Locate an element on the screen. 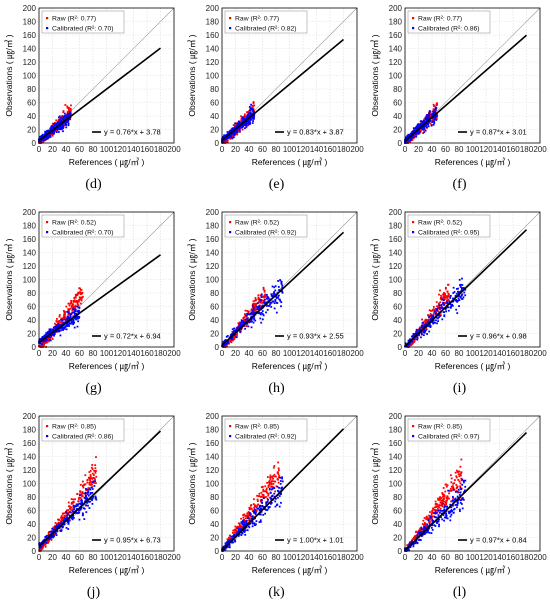 This screenshot has width=550, height=612. x-tick-label: 200 is located at coordinates (174, 557).